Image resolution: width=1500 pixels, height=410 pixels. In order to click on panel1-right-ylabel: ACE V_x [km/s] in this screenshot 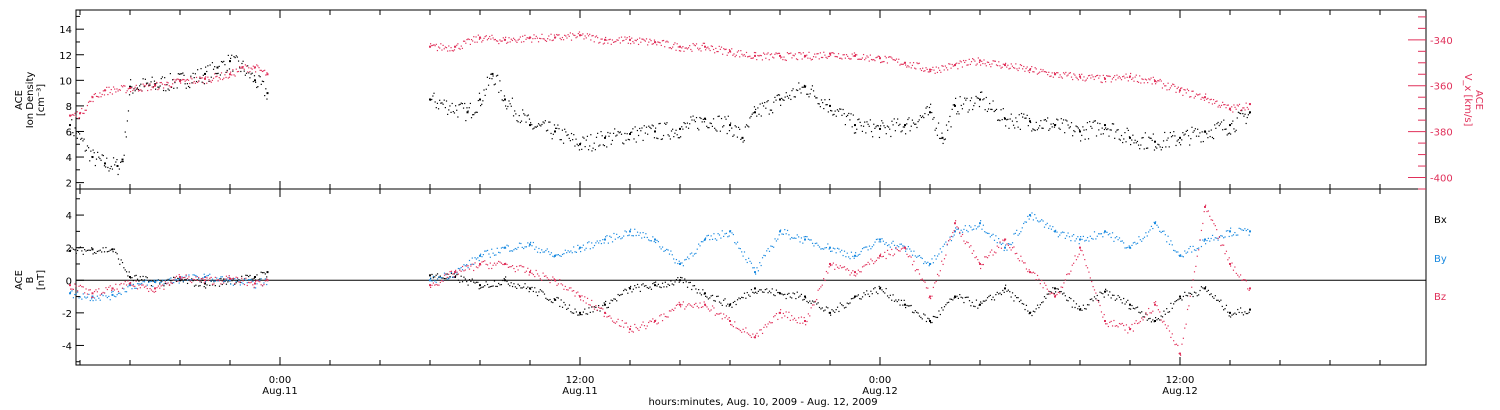, I will do `click(1473, 100)`.